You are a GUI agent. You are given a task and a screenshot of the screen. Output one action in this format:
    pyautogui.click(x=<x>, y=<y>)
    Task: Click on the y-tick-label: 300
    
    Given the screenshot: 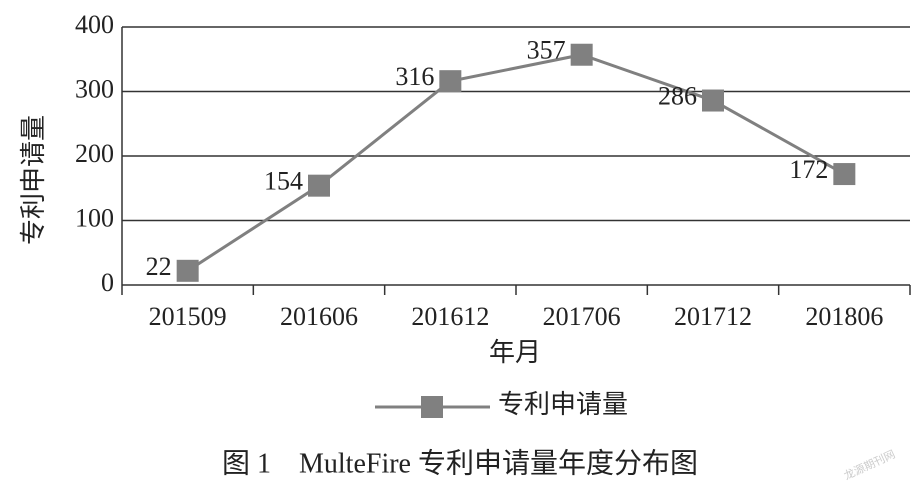 What is the action you would take?
    pyautogui.click(x=94, y=88)
    